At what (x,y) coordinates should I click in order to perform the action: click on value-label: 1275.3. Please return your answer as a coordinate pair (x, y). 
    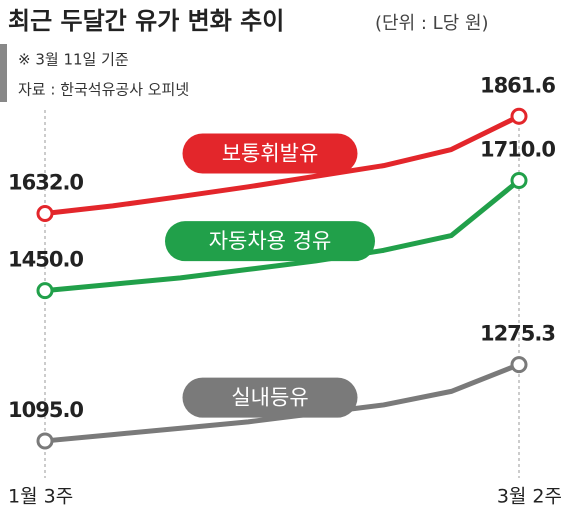
    Looking at the image, I should click on (517, 334).